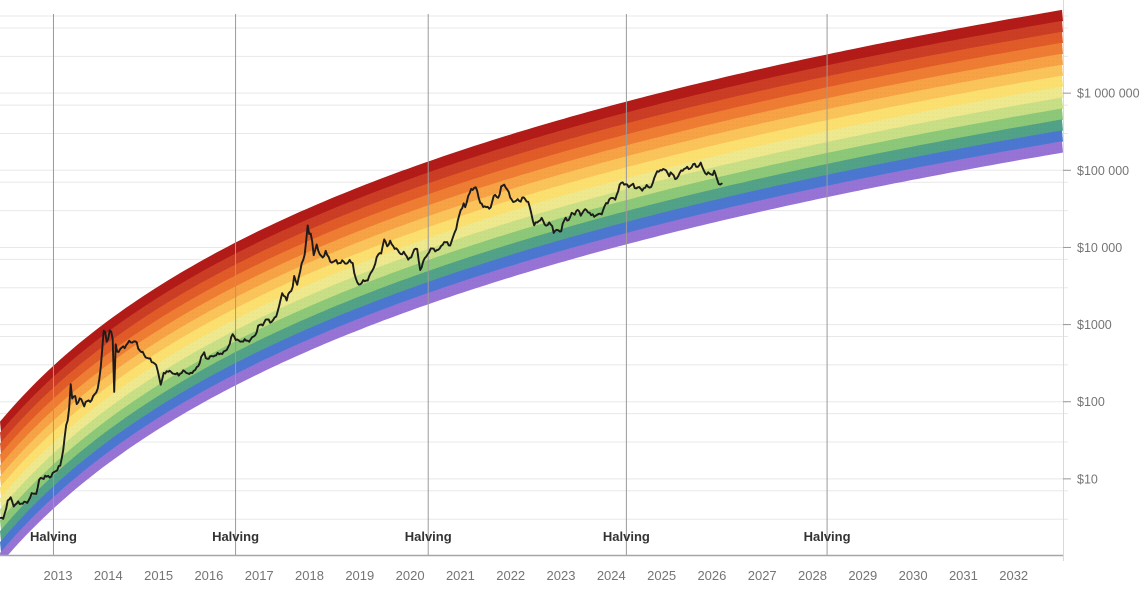  Describe the element at coordinates (661, 575) in the screenshot. I see `year-label: 2025` at that location.